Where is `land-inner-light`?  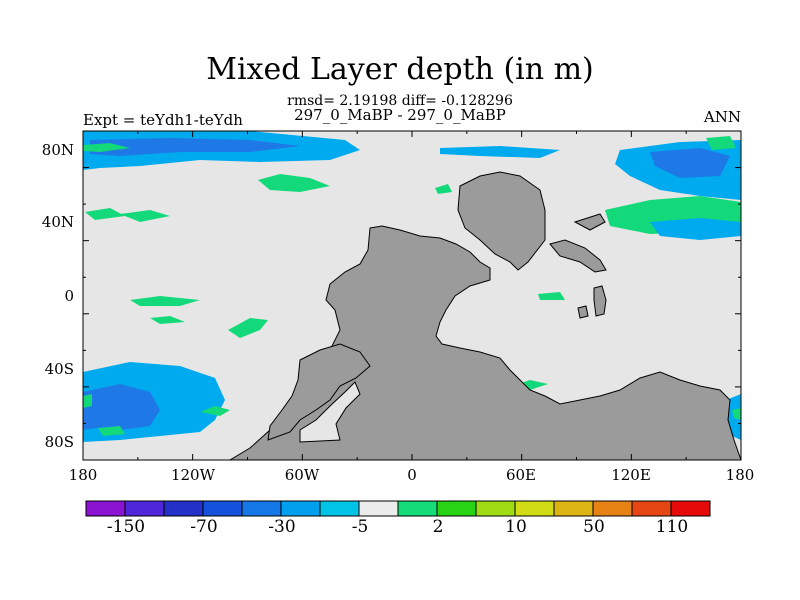
land-inner-light is located at coordinates (330, 412).